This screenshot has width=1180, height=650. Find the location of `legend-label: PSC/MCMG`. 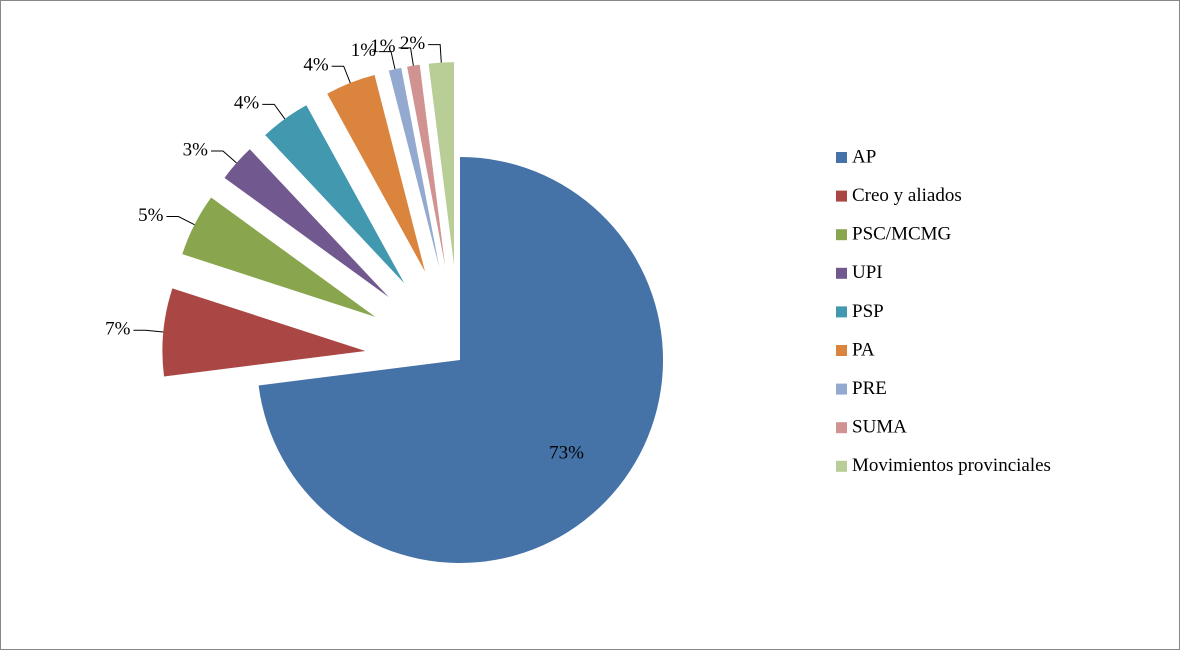

legend-label: PSC/MCMG is located at coordinates (902, 234).